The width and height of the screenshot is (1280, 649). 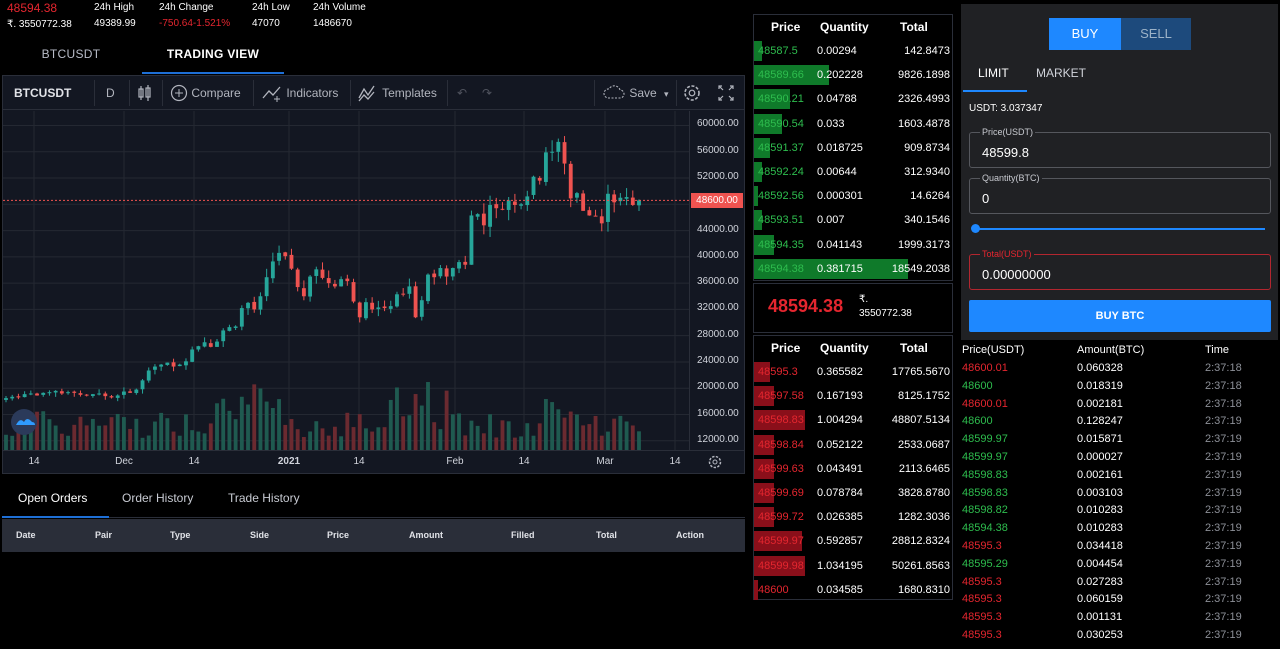 I want to click on trade-amount: 0.010283, so click(x=1100, y=510).